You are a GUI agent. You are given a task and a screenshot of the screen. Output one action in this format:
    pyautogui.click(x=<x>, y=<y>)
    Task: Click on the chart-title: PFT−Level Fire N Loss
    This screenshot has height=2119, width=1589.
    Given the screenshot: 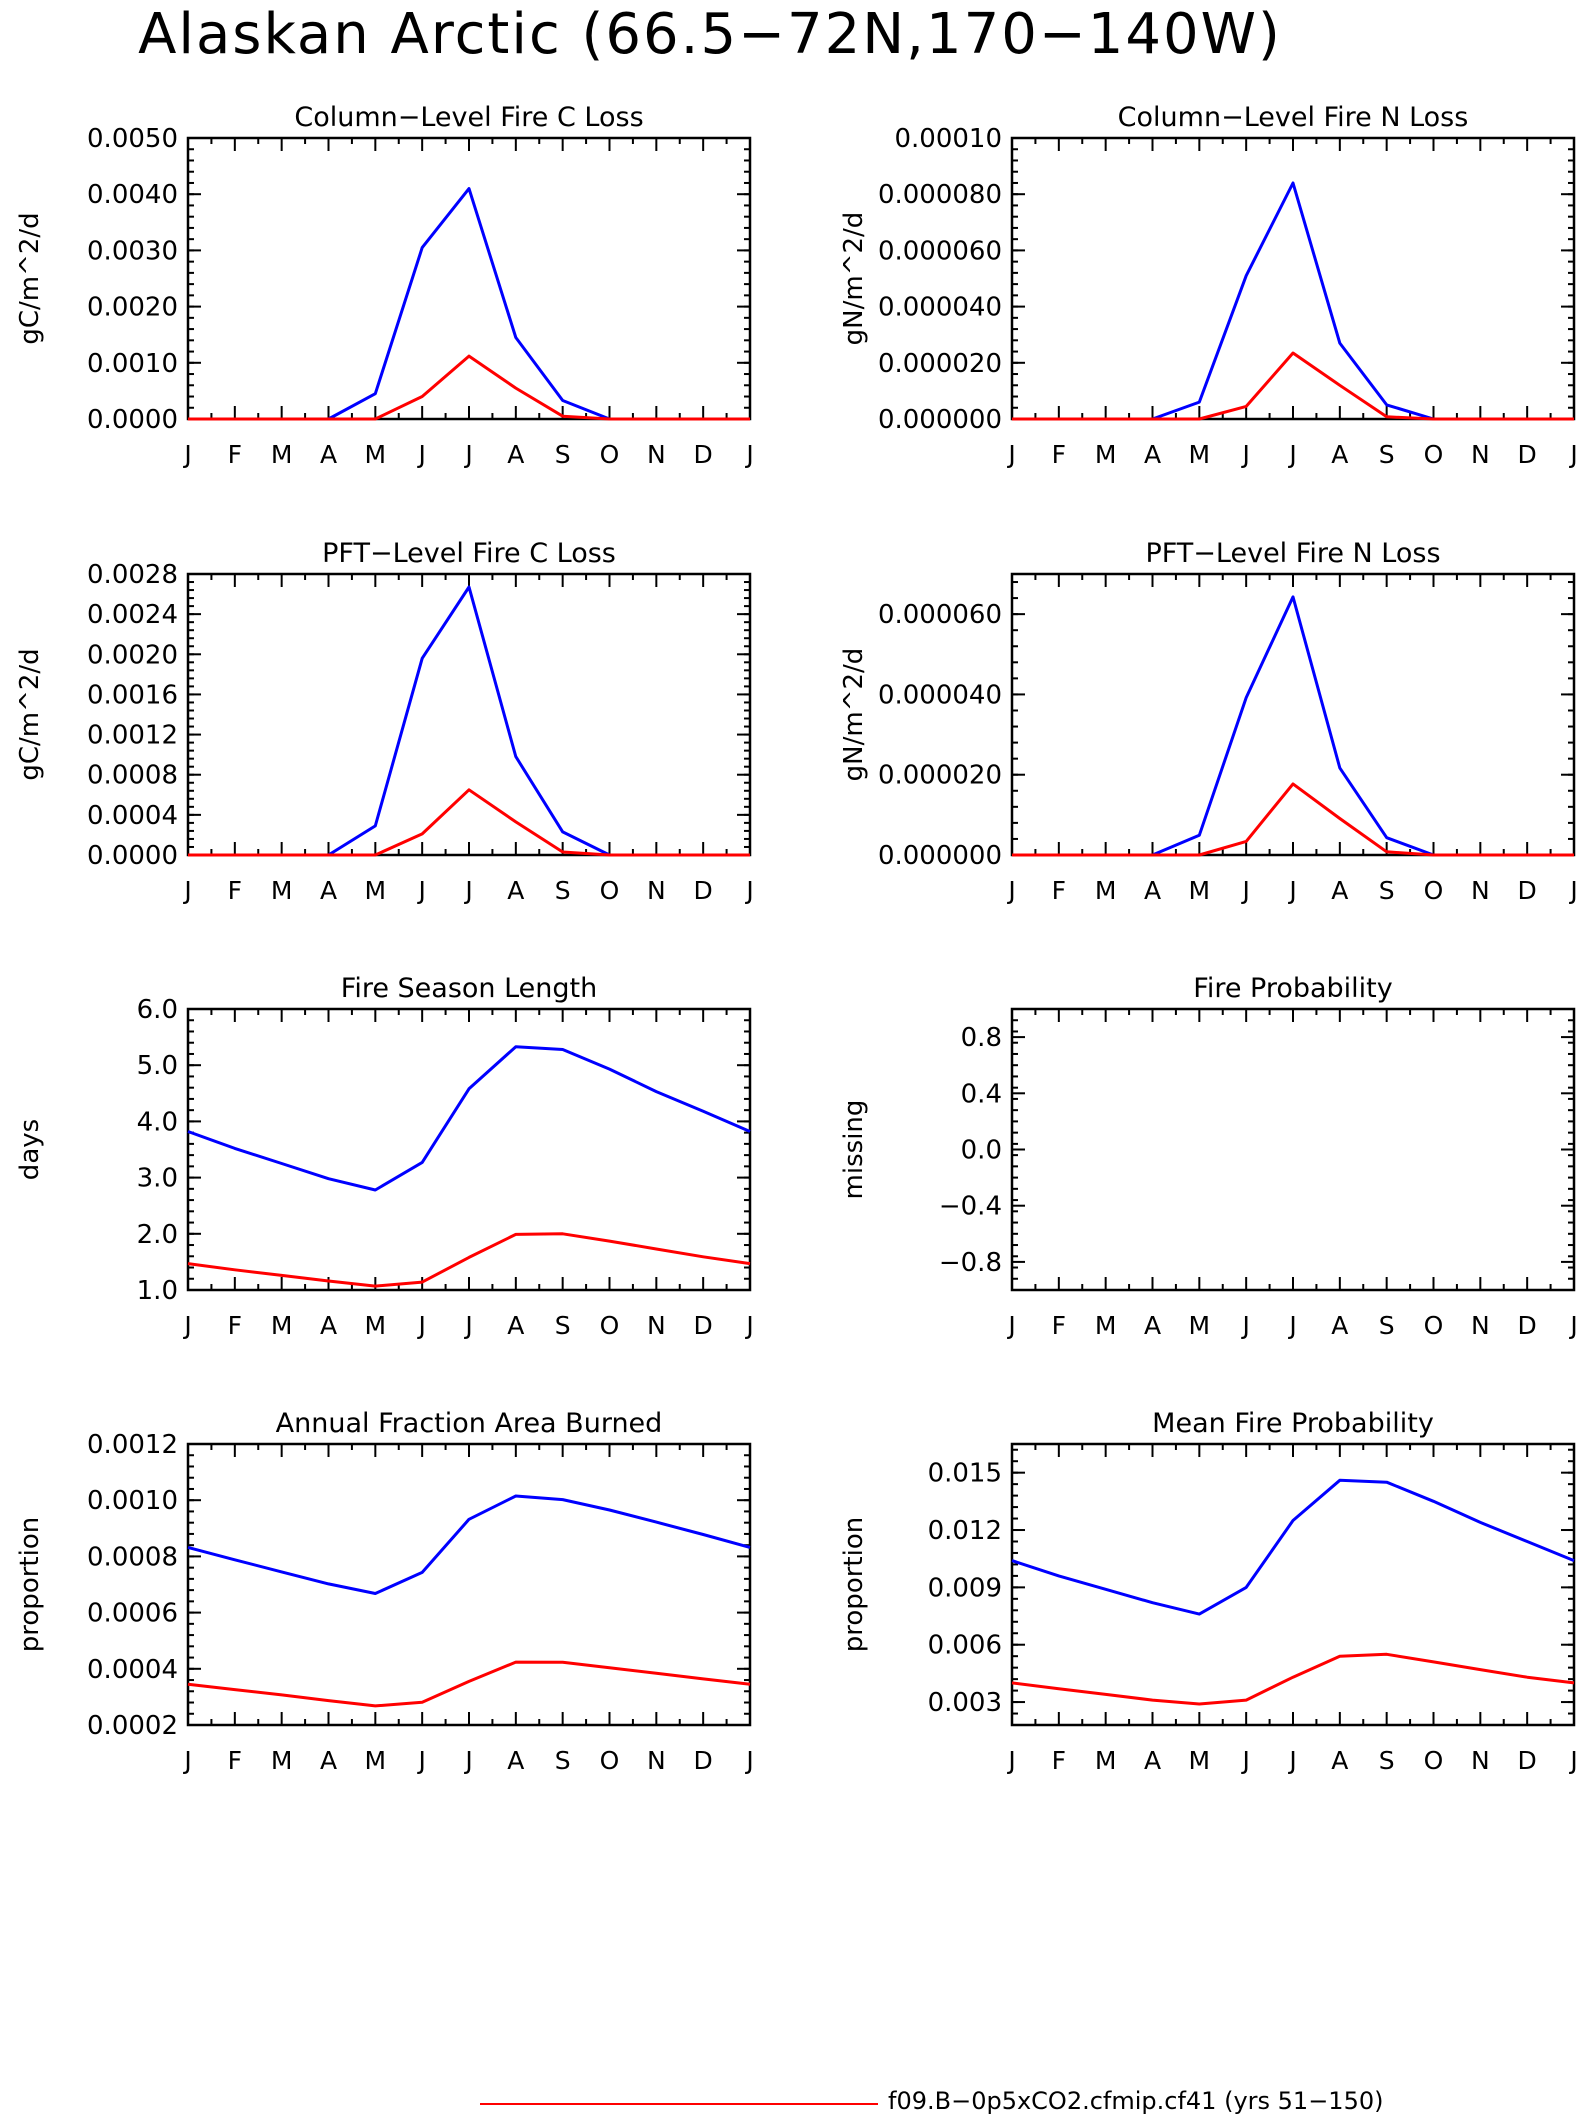 What is the action you would take?
    pyautogui.click(x=1292, y=553)
    